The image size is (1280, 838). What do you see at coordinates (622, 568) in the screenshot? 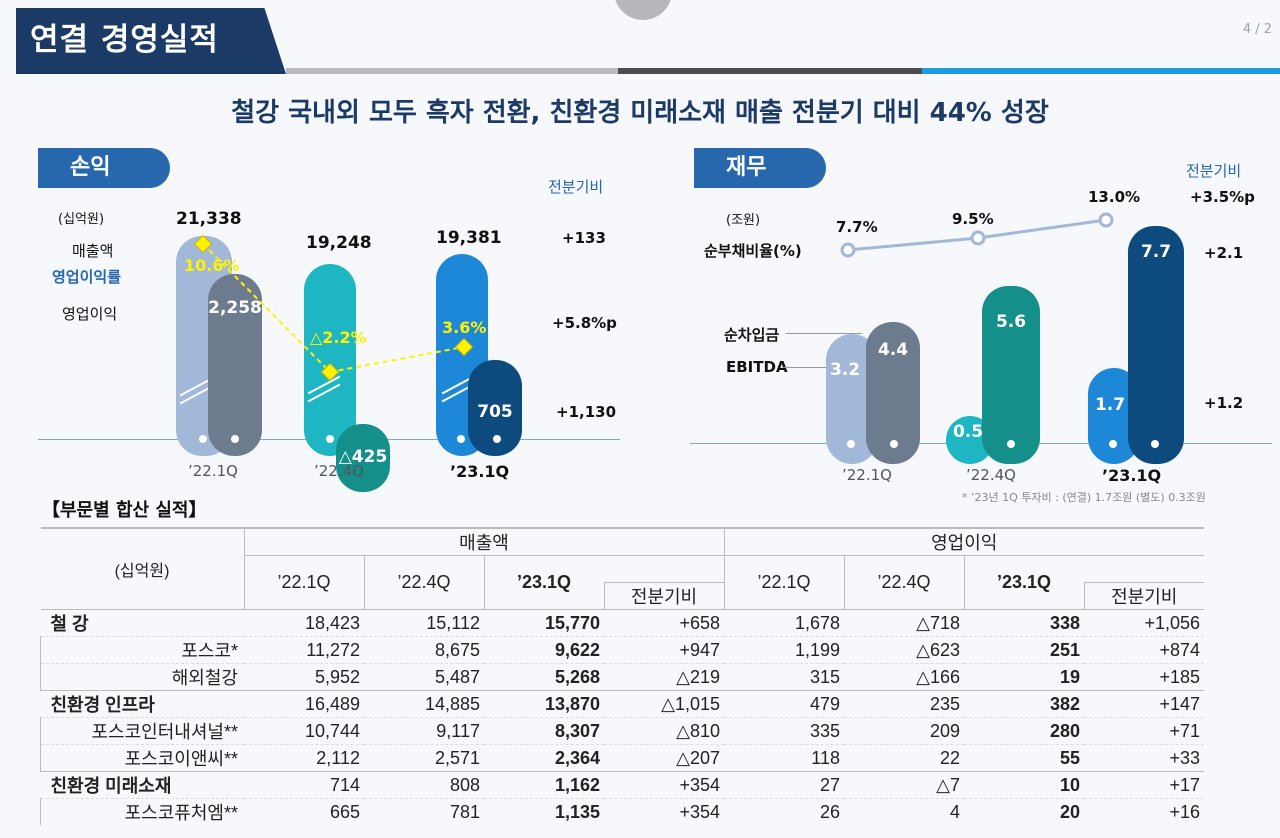
I see `table-header-row: (십억원) 매출액 영업이익` at bounding box center [622, 568].